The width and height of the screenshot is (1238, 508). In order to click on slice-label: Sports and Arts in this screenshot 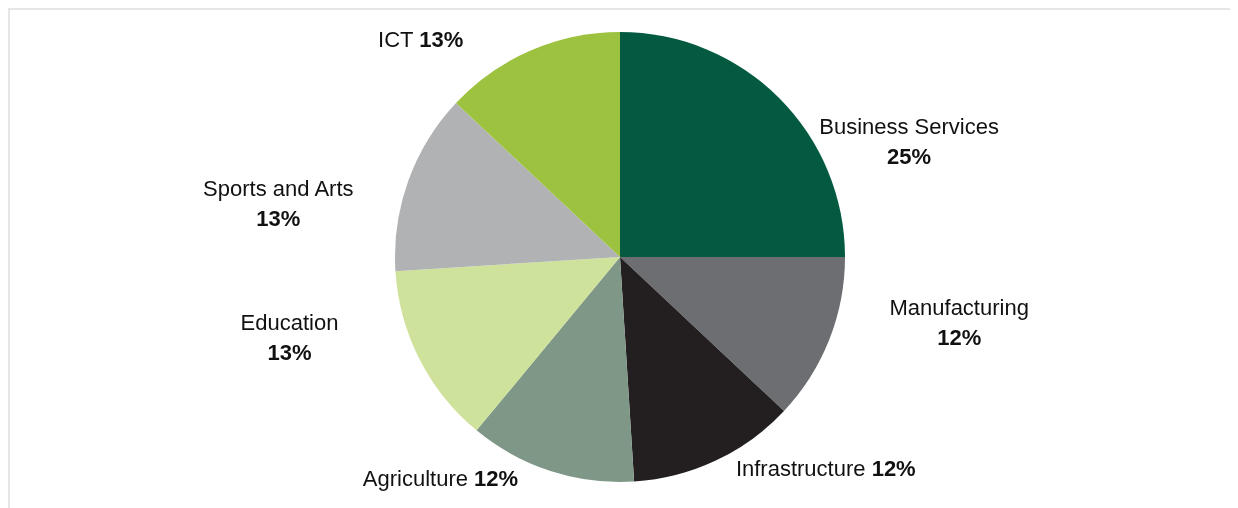, I will do `click(278, 188)`.